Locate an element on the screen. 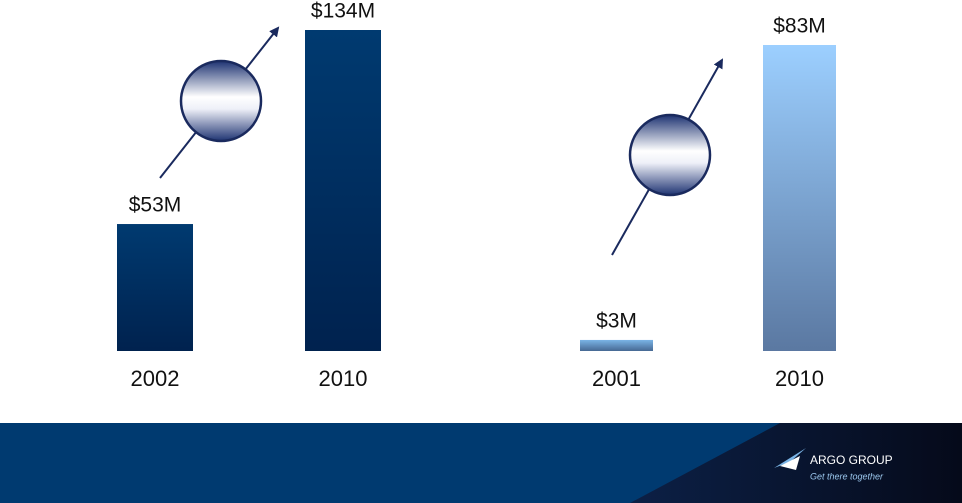  logo-text: ARGO GROUP is located at coordinates (851, 460).